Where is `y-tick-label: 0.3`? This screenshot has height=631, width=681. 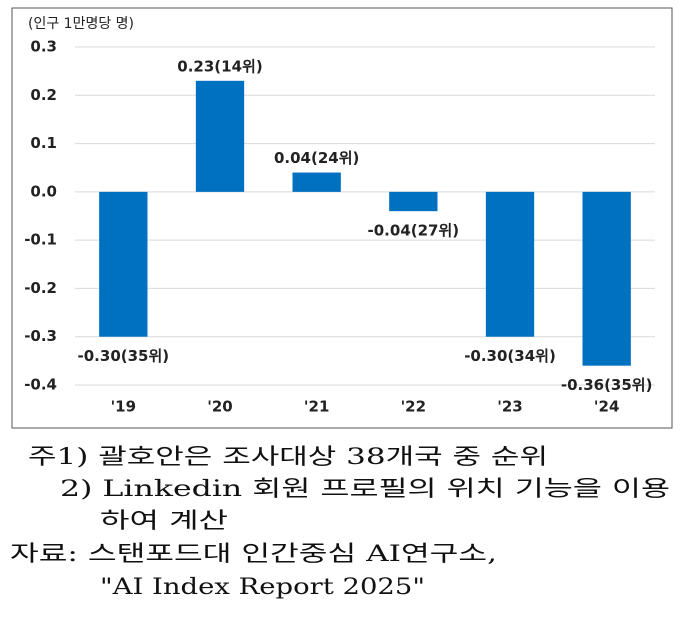 y-tick-label: 0.3 is located at coordinates (43, 47).